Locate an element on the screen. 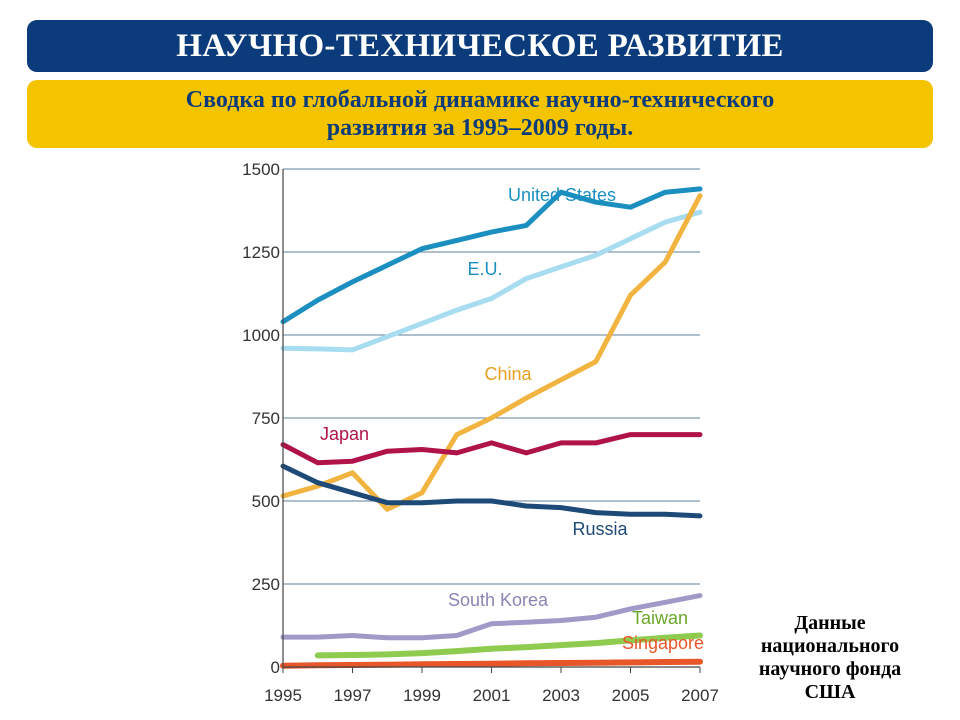  series-label-singapore: Singapore is located at coordinates (663, 643).